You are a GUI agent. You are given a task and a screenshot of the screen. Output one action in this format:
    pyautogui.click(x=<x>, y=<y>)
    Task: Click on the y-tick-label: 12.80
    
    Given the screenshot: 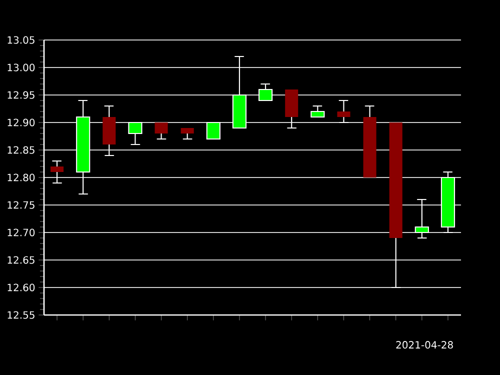 What is the action you would take?
    pyautogui.click(x=21, y=178)
    